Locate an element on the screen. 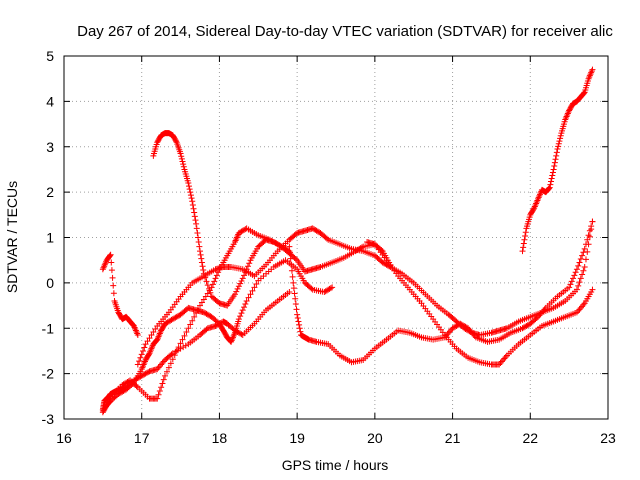 The height and width of the screenshot is (480, 640). y-tick-label: 0 is located at coordinates (50, 283).